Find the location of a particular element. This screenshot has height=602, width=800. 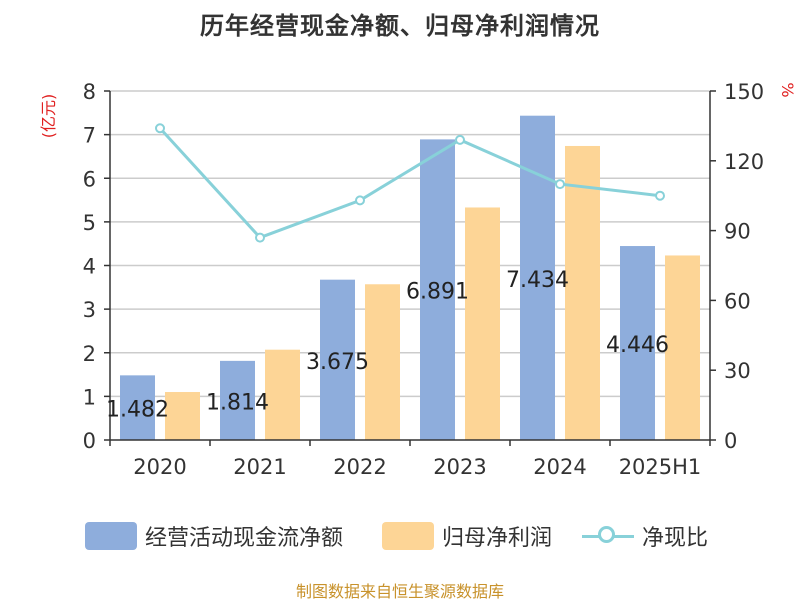

ratio-line is located at coordinates (409, 183).